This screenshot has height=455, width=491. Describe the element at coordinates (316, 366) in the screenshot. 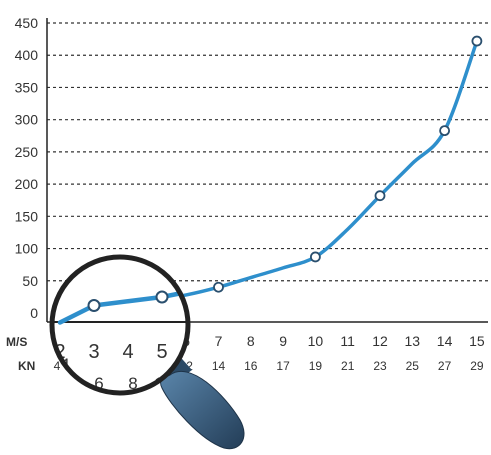

I see `x-tick-label-kn: 19` at that location.